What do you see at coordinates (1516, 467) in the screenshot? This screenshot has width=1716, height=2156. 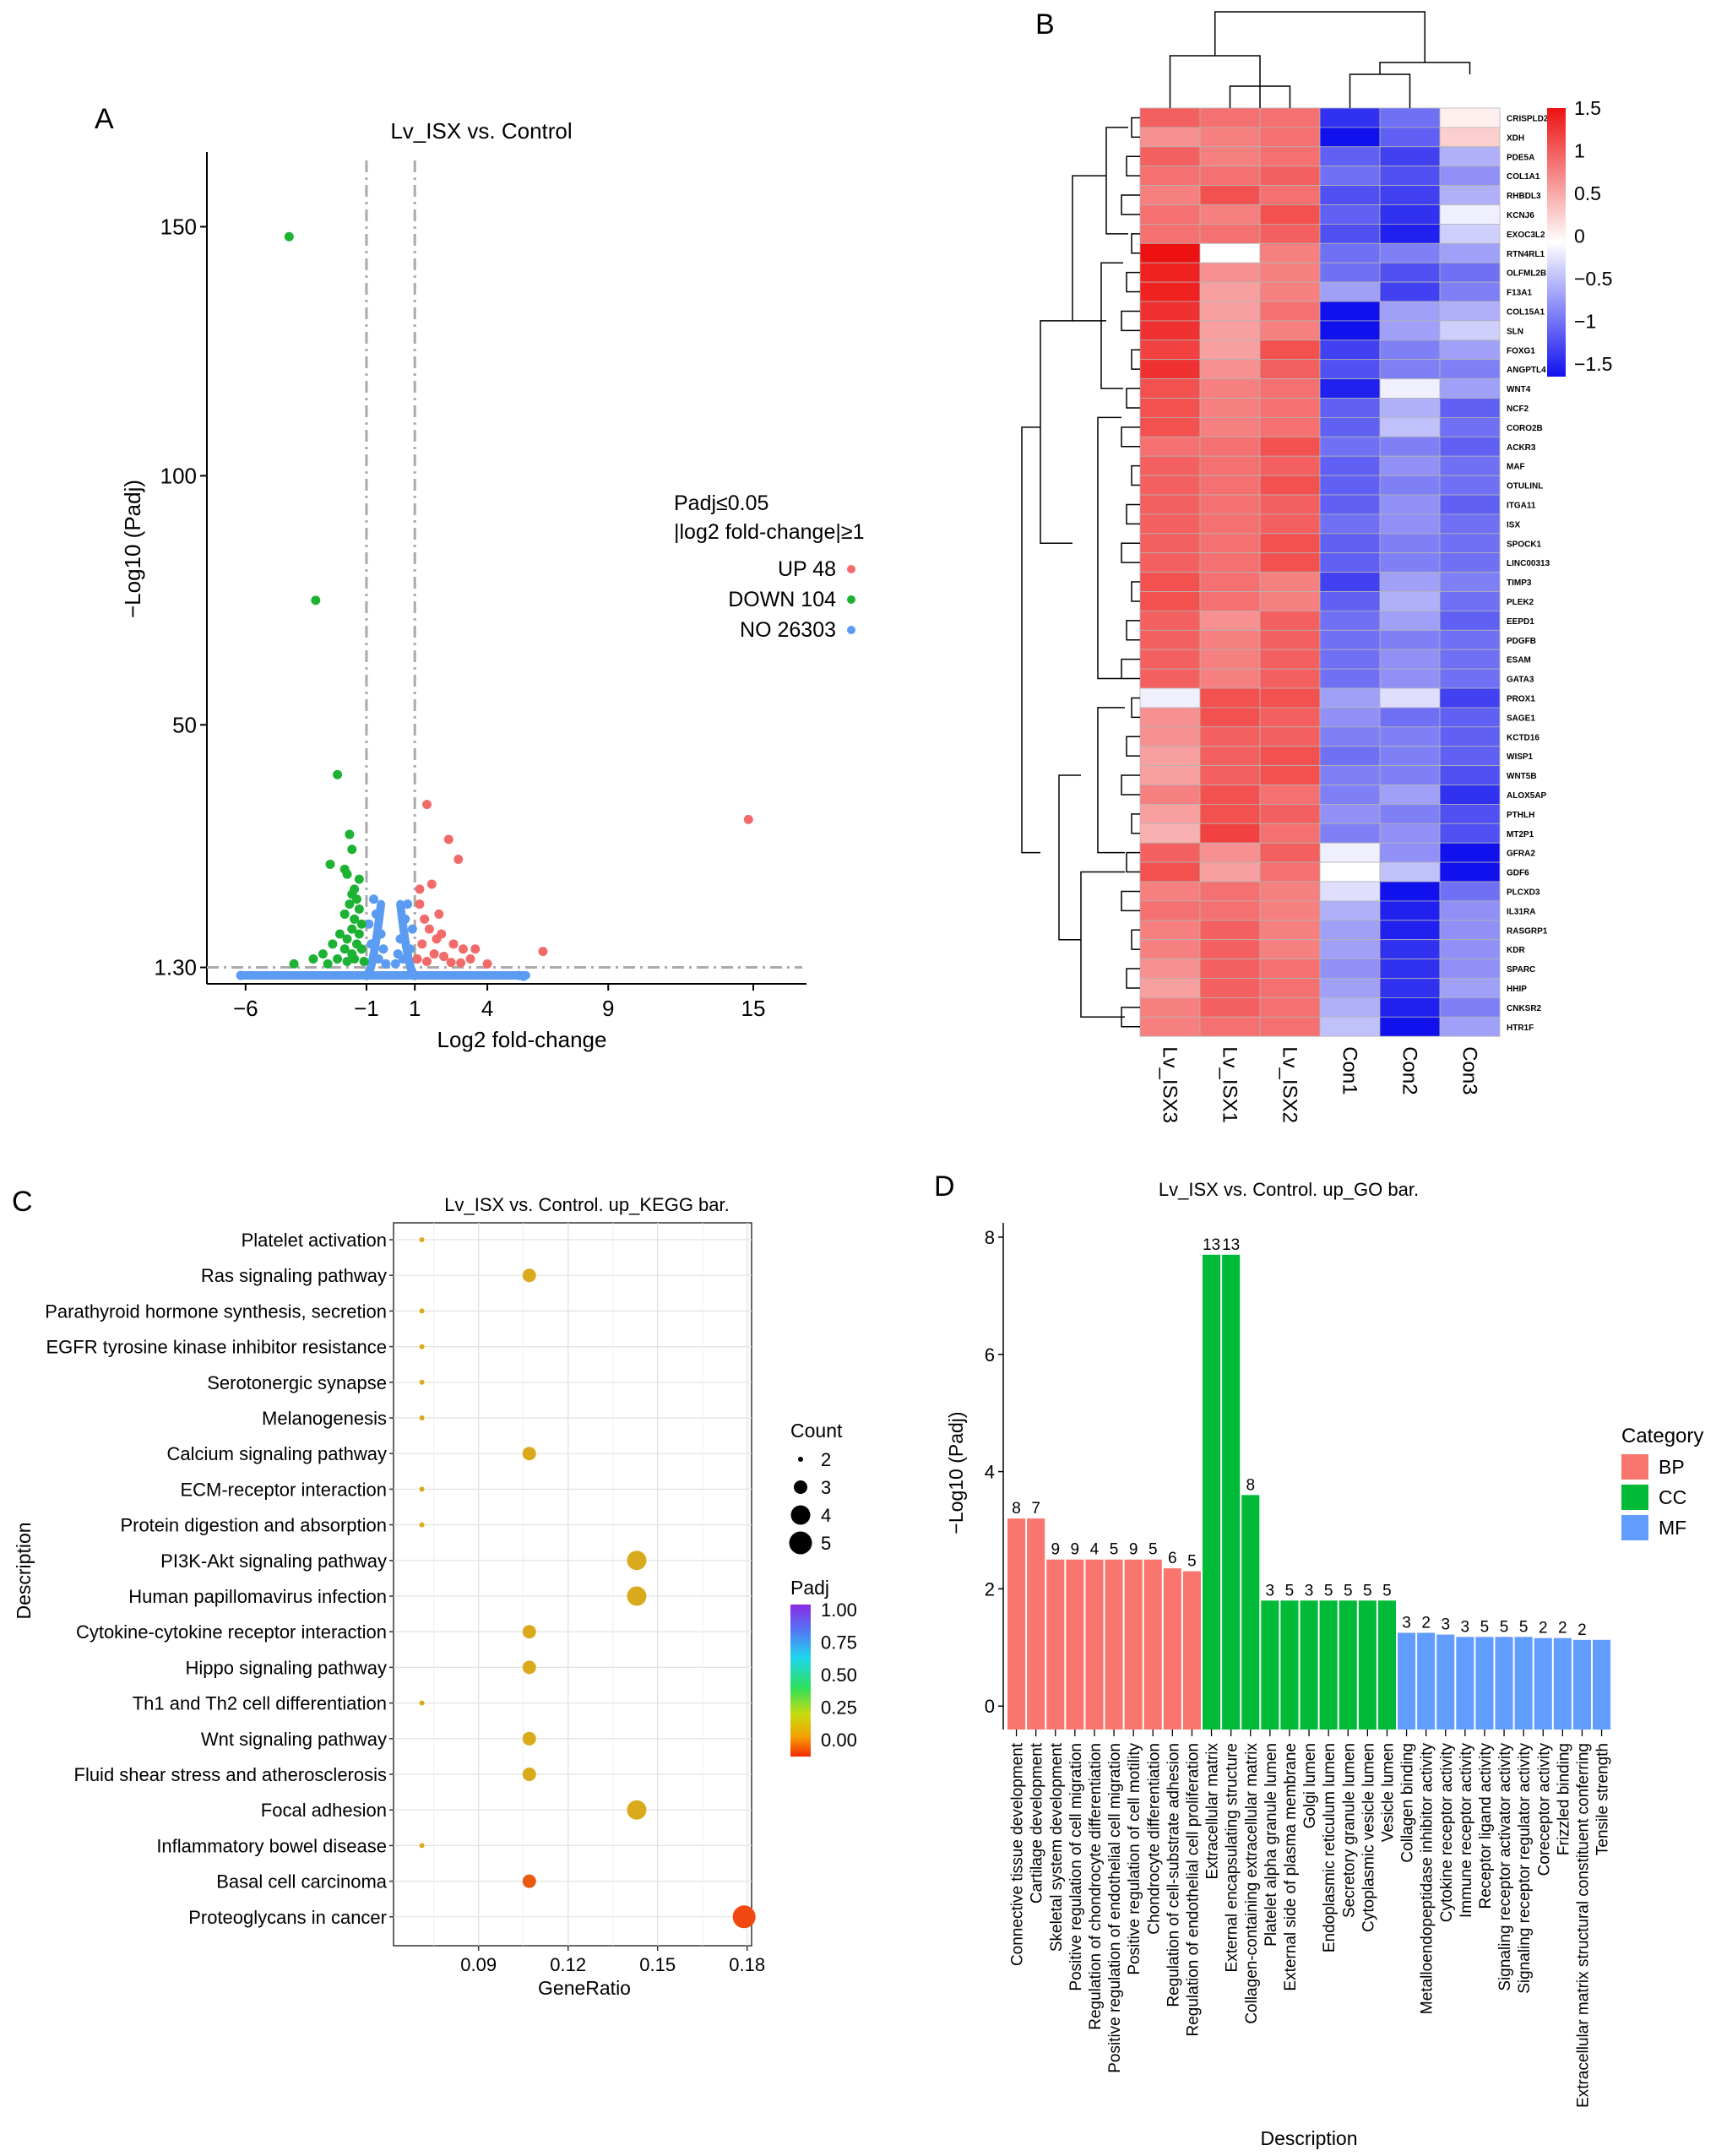 I see `heatmap-row-label: MAF` at bounding box center [1516, 467].